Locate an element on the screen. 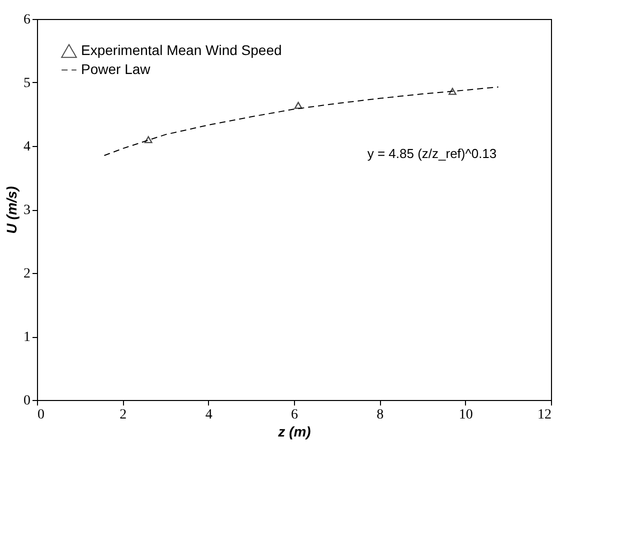 This screenshot has width=629, height=533. x-tick-label: 0 is located at coordinates (41, 415).